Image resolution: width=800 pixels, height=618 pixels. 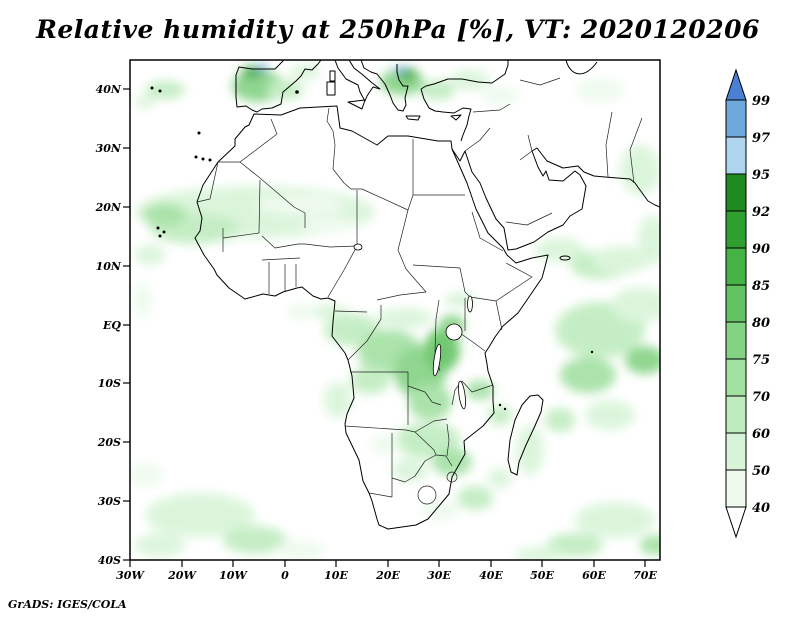 I want to click on y-tick-label: 40N, so click(x=109, y=89).